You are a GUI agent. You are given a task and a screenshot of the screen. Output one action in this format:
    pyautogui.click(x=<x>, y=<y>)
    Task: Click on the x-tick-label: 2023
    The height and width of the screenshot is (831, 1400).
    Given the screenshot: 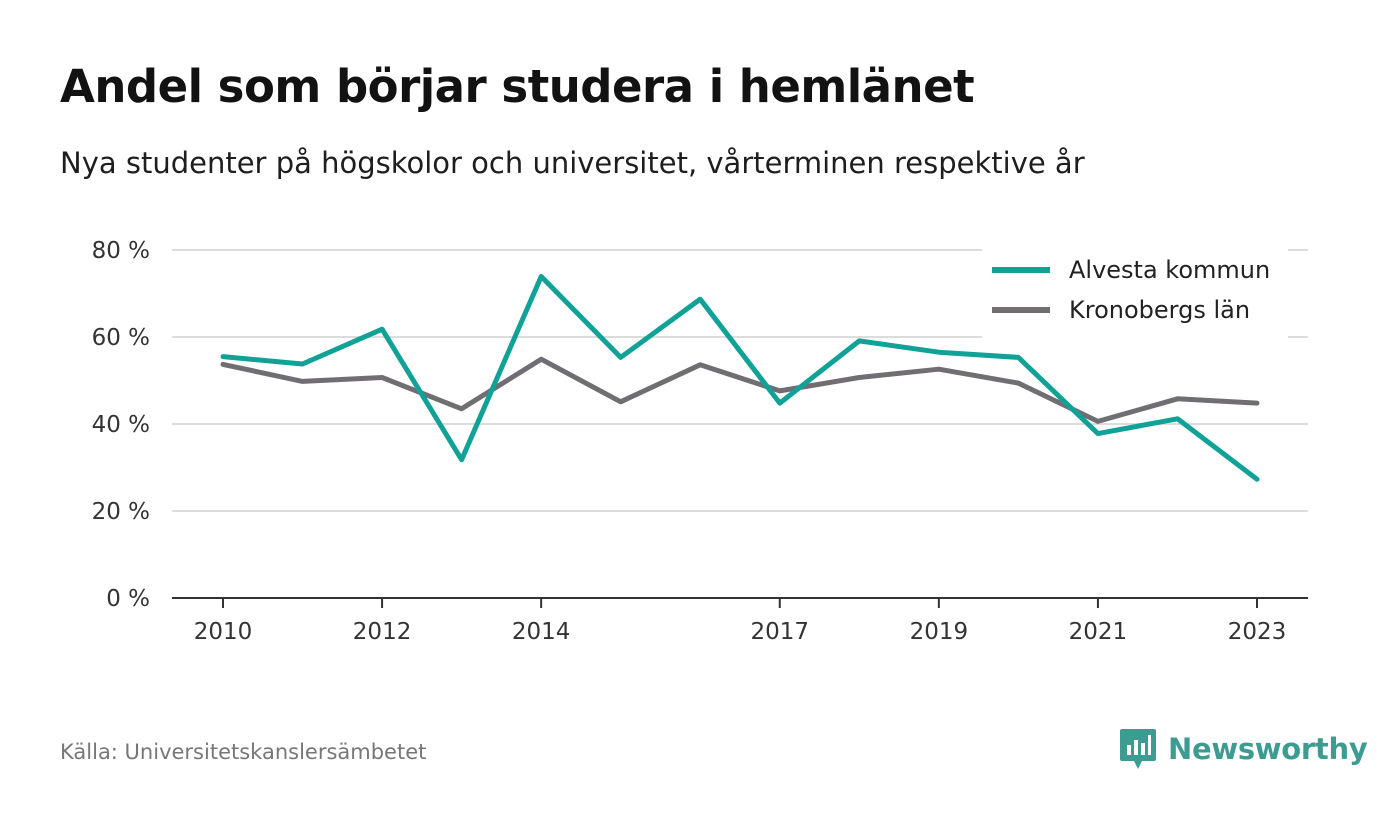 What is the action you would take?
    pyautogui.click(x=1257, y=632)
    